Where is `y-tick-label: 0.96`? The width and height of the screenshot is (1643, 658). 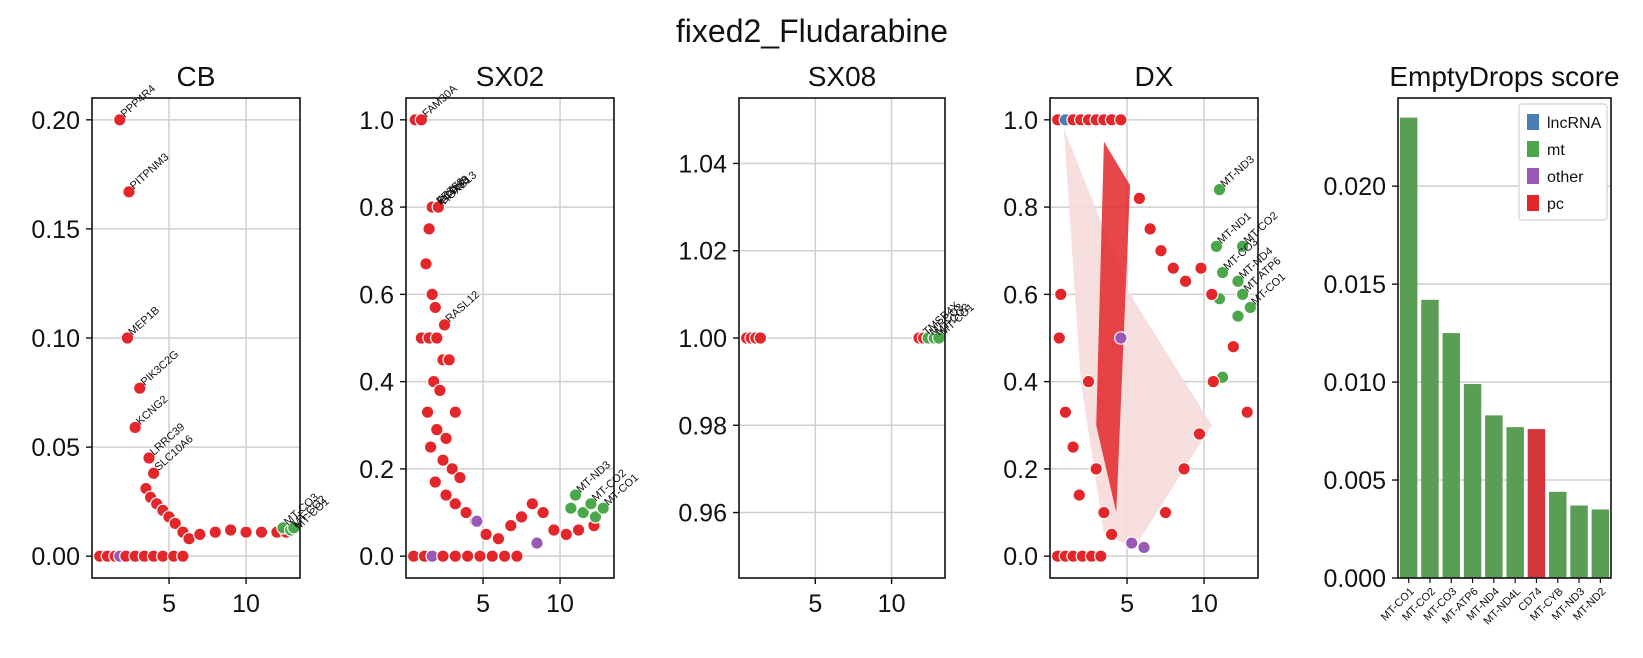 y-tick-label: 0.96 is located at coordinates (702, 514).